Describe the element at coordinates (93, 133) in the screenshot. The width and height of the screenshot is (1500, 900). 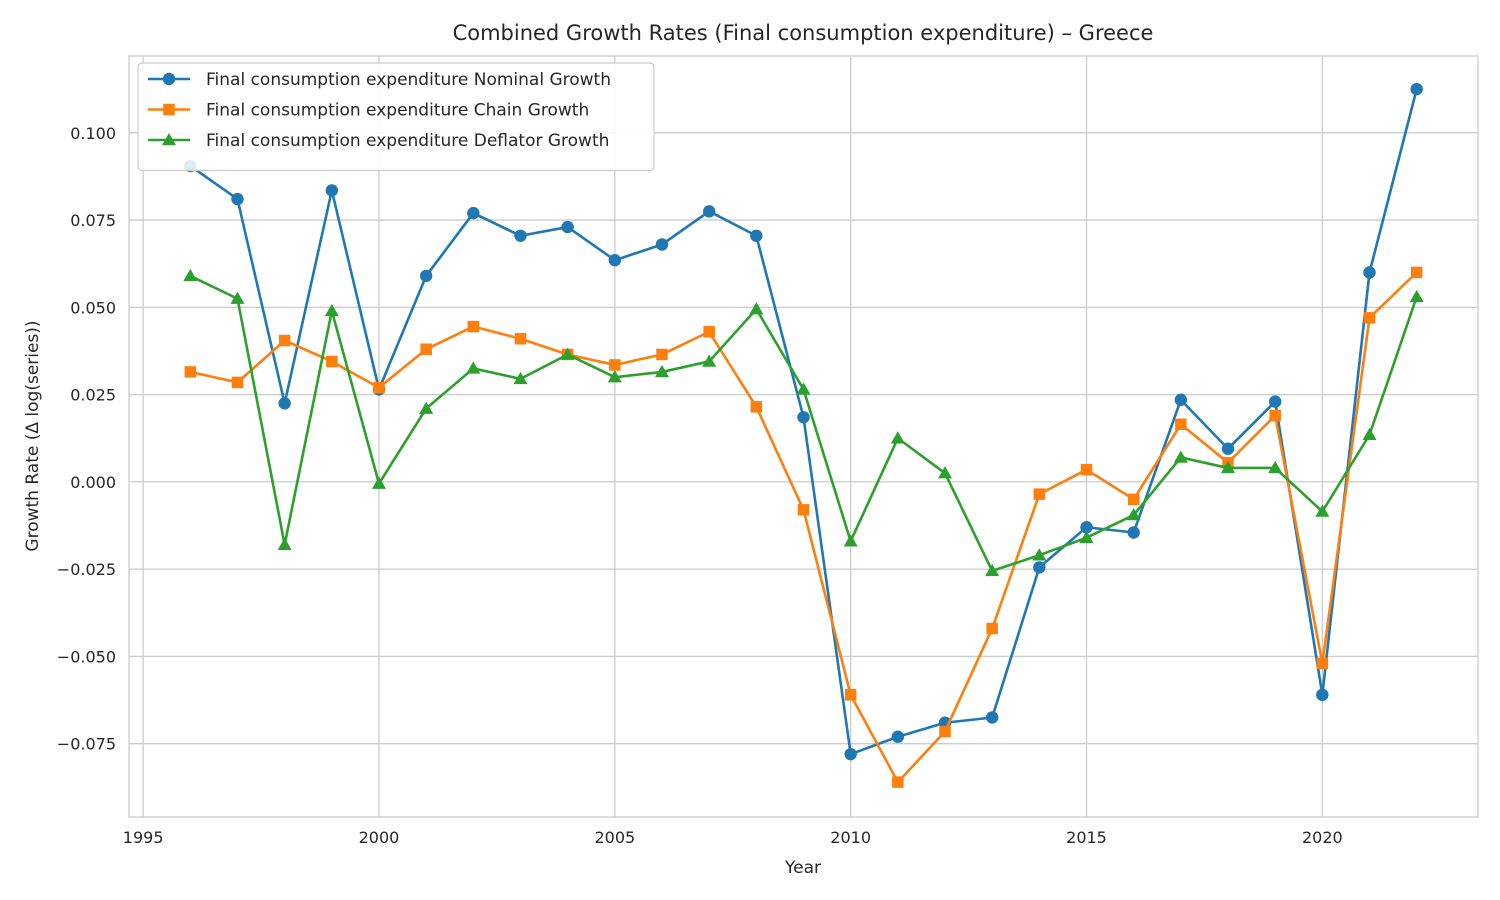
I see `y-tick-label: 0.100` at that location.